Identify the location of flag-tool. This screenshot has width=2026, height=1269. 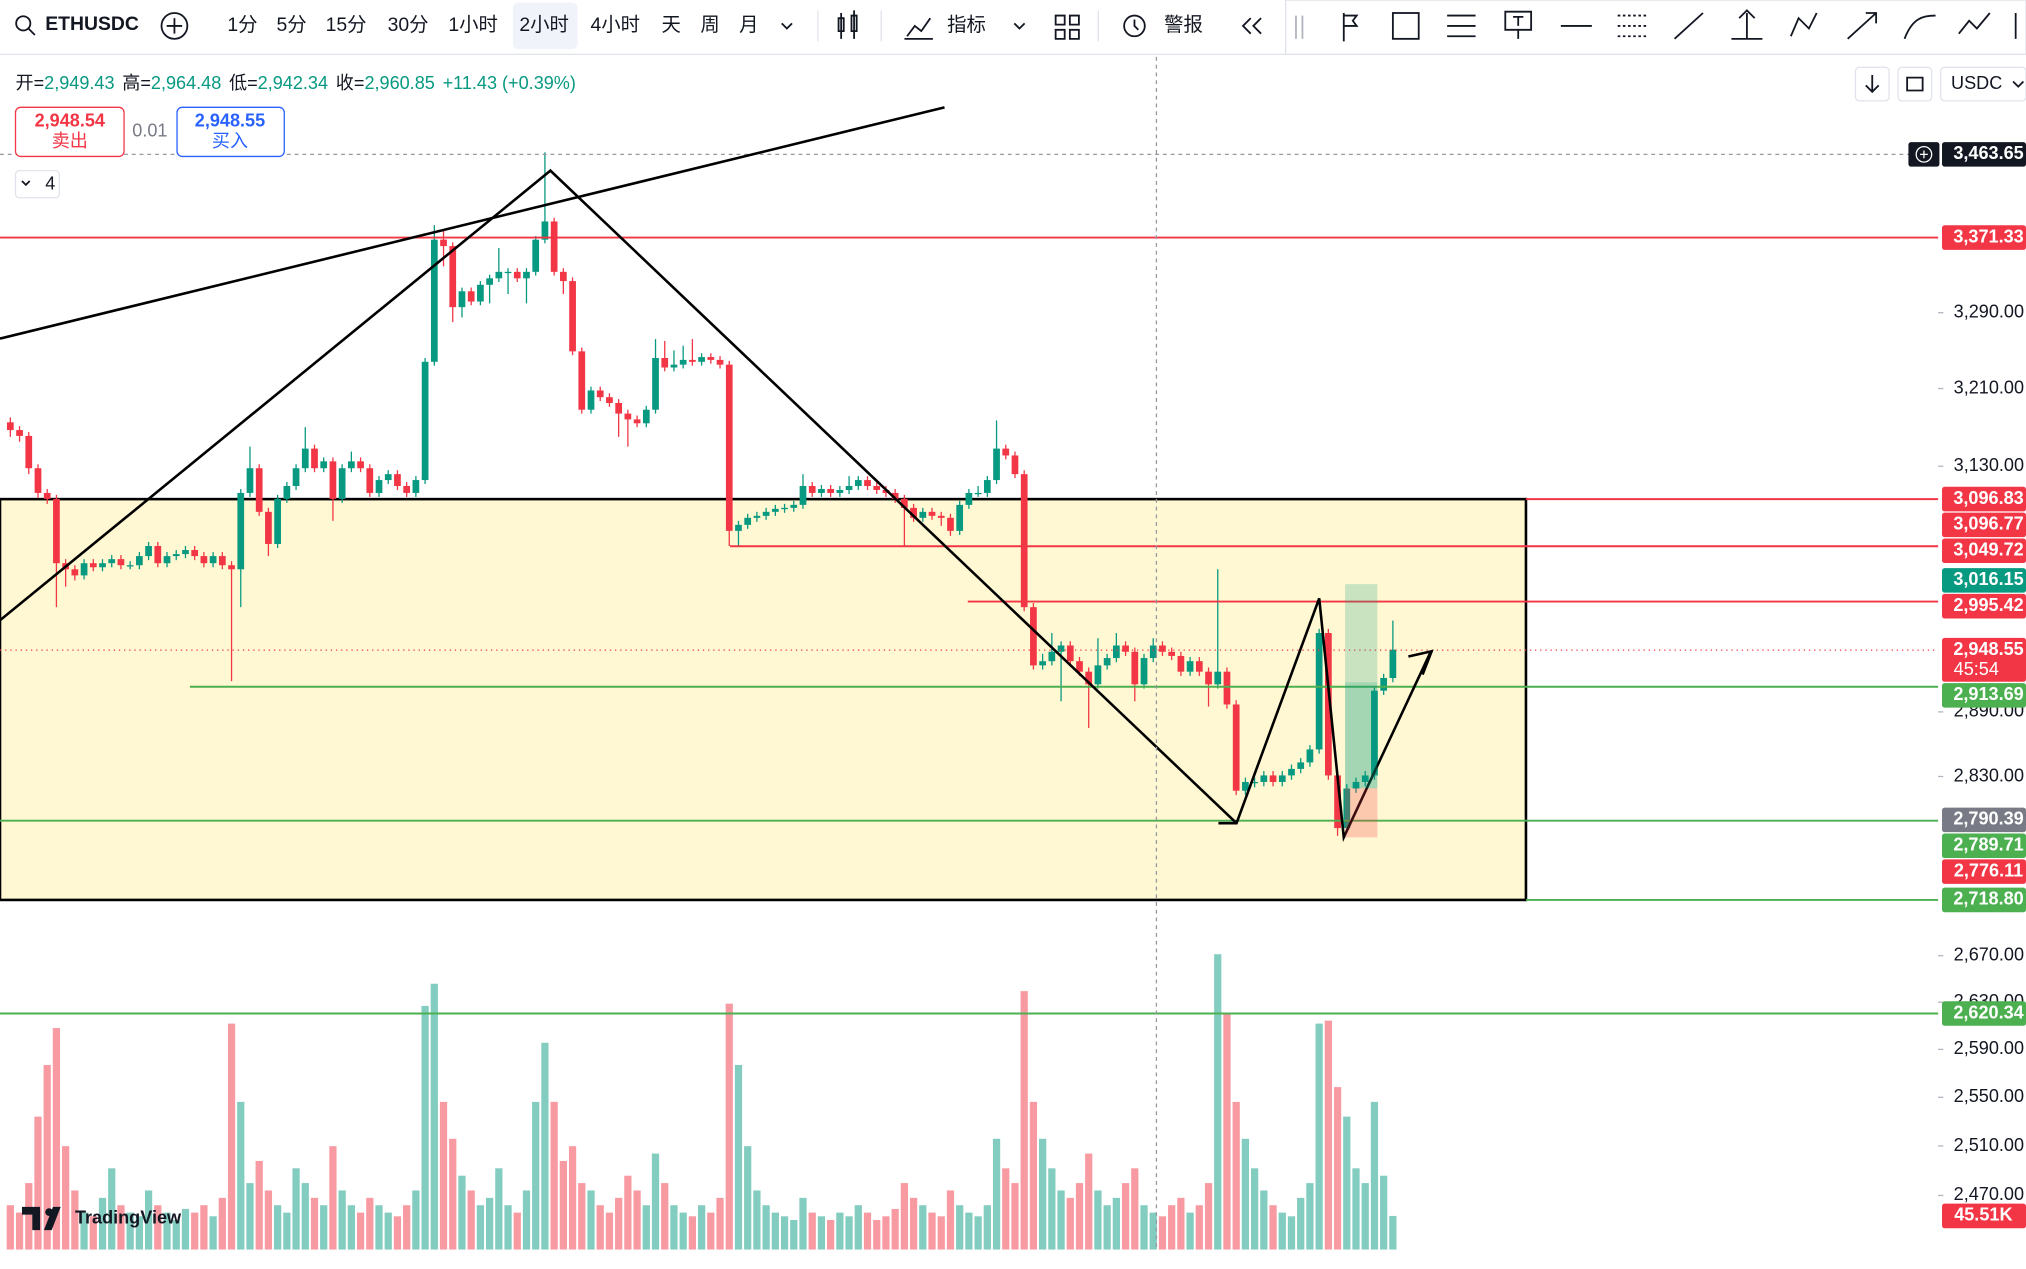
(1350, 27).